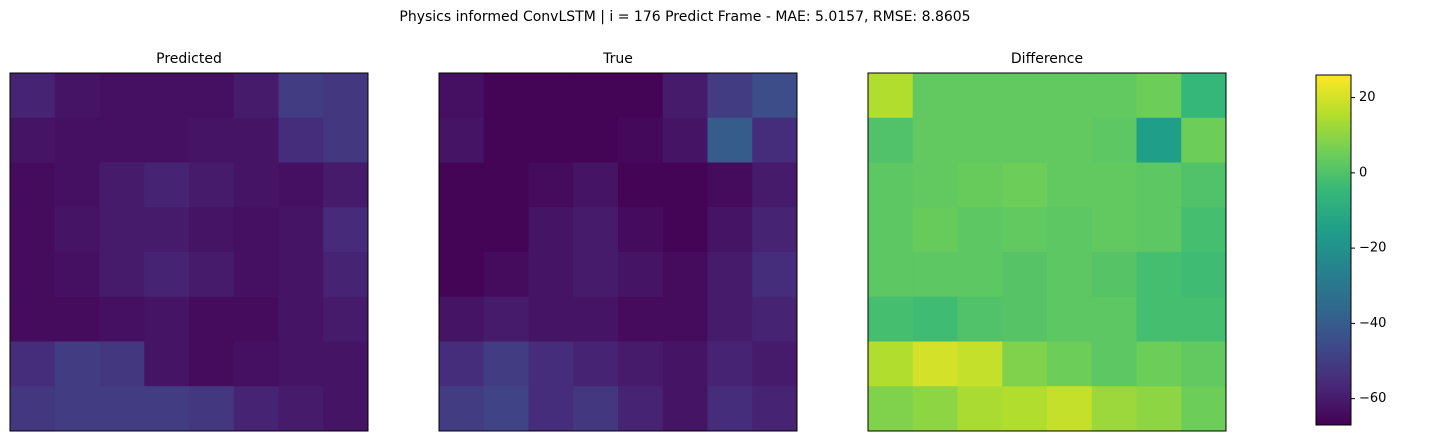 Image resolution: width=1454 pixels, height=441 pixels. I want to click on colorbar-tick-label: −40, so click(1372, 323).